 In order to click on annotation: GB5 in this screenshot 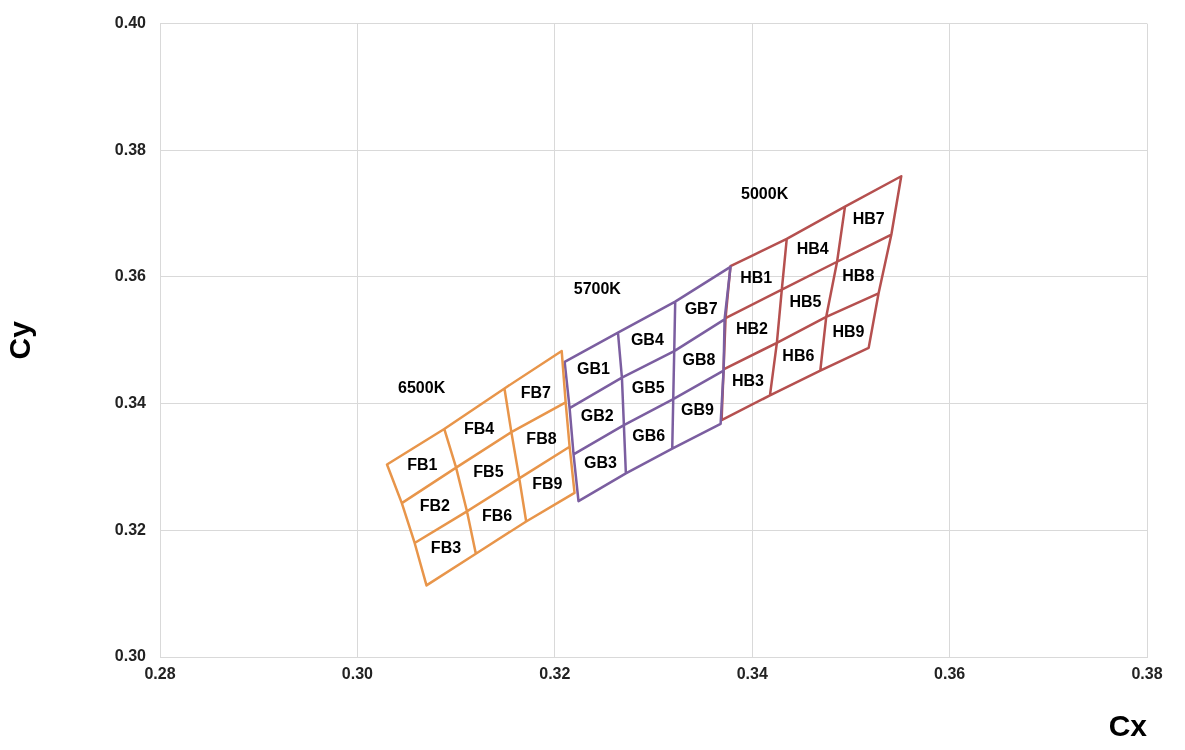, I will do `click(648, 387)`.